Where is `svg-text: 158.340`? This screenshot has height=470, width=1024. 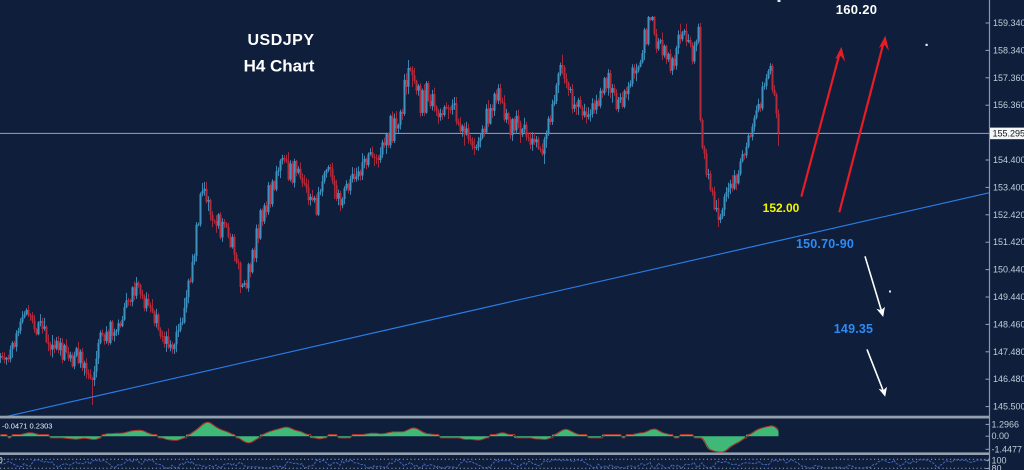
svg-text: 158.340 is located at coordinates (1008, 50).